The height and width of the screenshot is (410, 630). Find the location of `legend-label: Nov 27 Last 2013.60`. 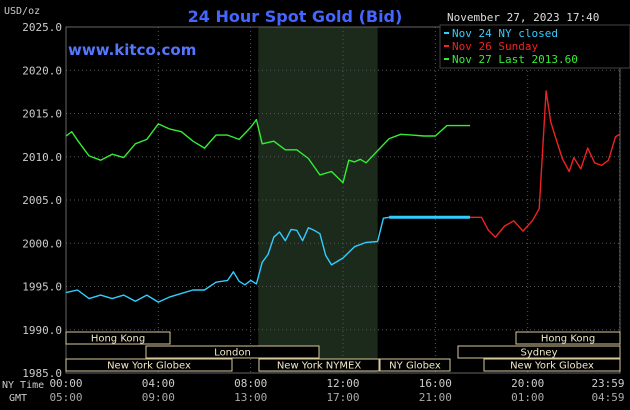

legend-label: Nov 27 Last 2013.60 is located at coordinates (515, 59).